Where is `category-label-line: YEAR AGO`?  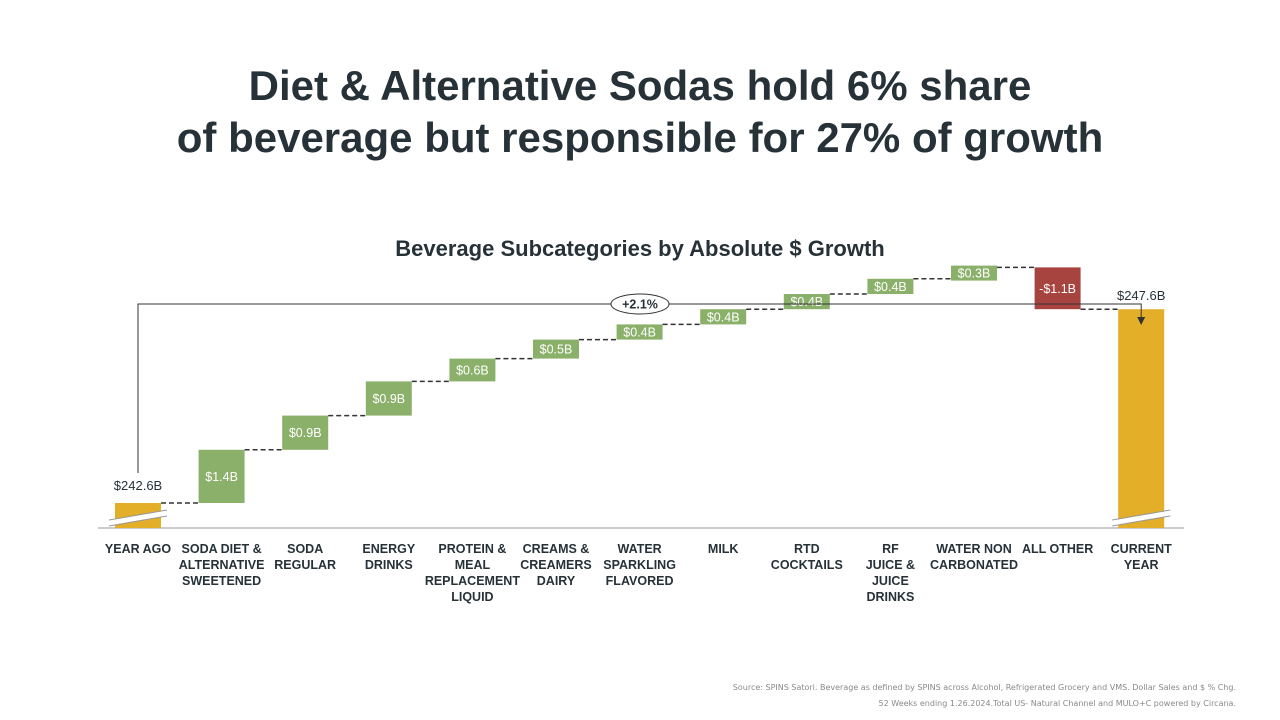 category-label-line: YEAR AGO is located at coordinates (138, 549).